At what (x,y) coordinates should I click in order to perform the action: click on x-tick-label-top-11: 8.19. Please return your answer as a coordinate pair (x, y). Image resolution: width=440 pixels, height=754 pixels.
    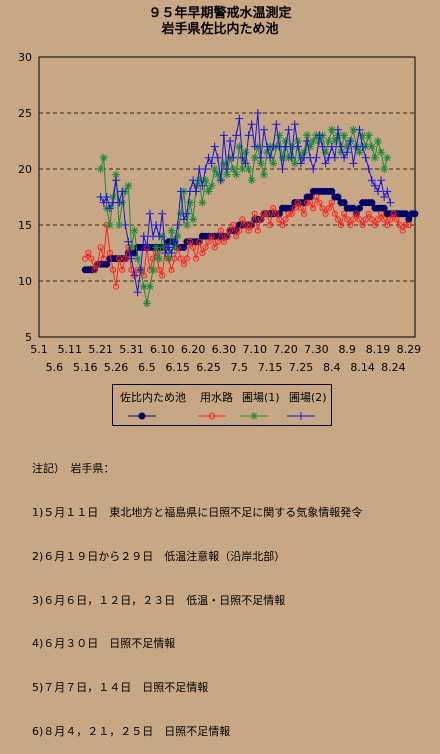
    Looking at the image, I should click on (378, 349).